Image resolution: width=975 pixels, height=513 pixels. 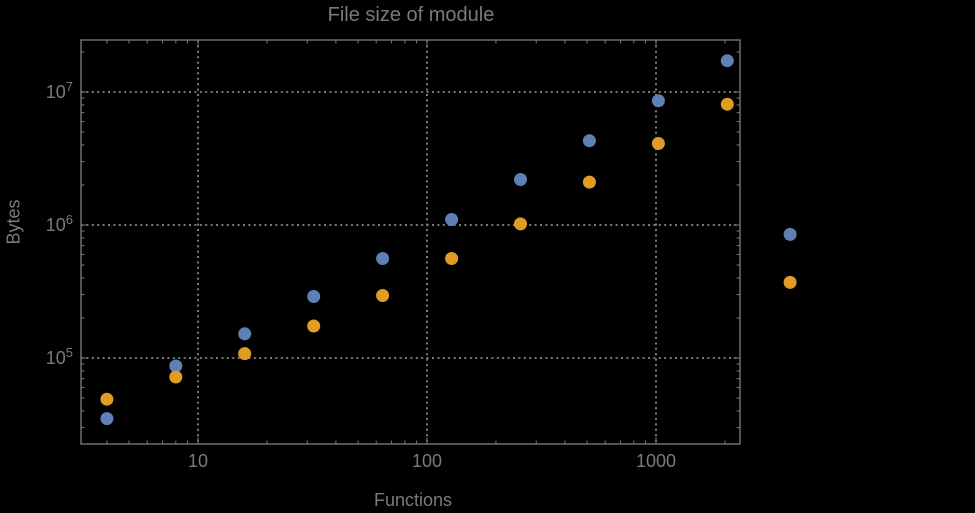 What do you see at coordinates (176, 377) in the screenshot?
I see `data-point-orange-x8` at bounding box center [176, 377].